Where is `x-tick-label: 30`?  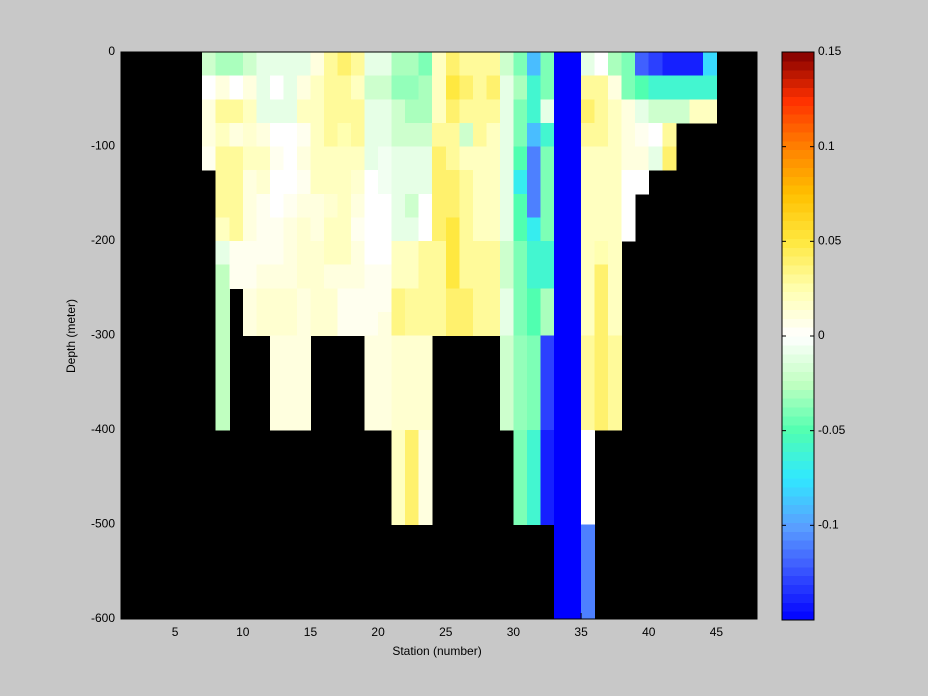 x-tick-label: 30 is located at coordinates (514, 632).